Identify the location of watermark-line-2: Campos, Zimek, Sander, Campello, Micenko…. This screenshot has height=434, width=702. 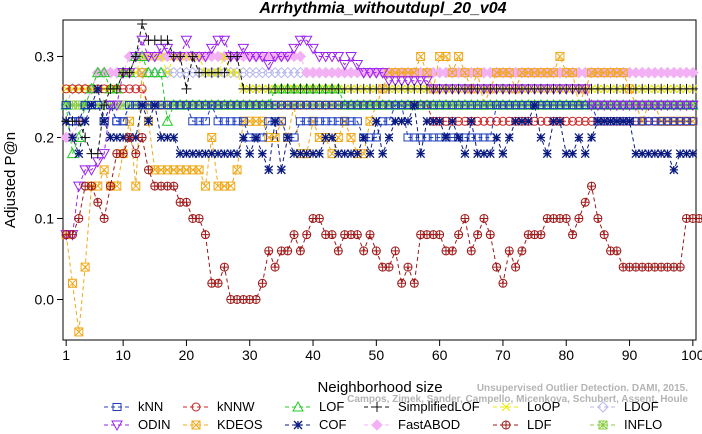
(517, 399).